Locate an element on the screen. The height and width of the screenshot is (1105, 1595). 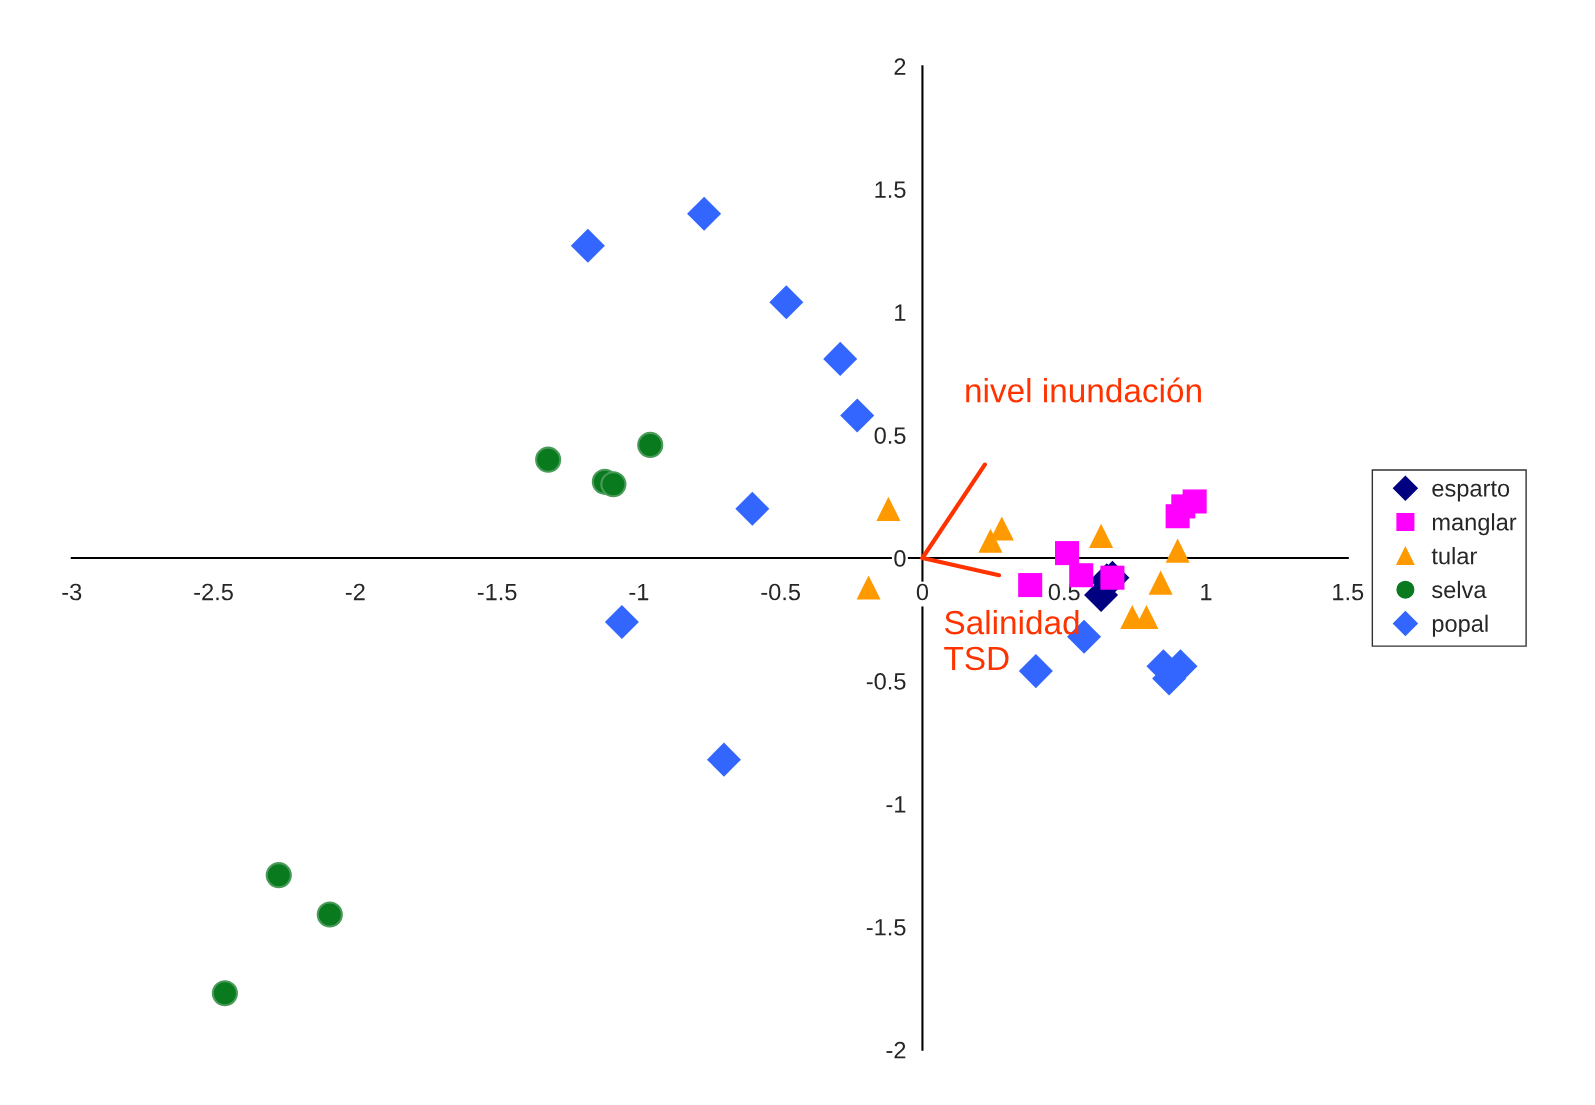
legend-label: popal is located at coordinates (1460, 625).